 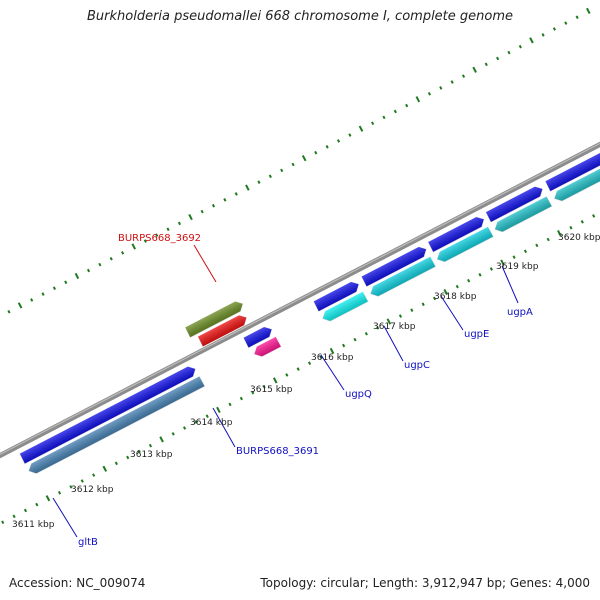 What do you see at coordinates (575, 180) in the screenshot?
I see `gene-feature-reverse` at bounding box center [575, 180].